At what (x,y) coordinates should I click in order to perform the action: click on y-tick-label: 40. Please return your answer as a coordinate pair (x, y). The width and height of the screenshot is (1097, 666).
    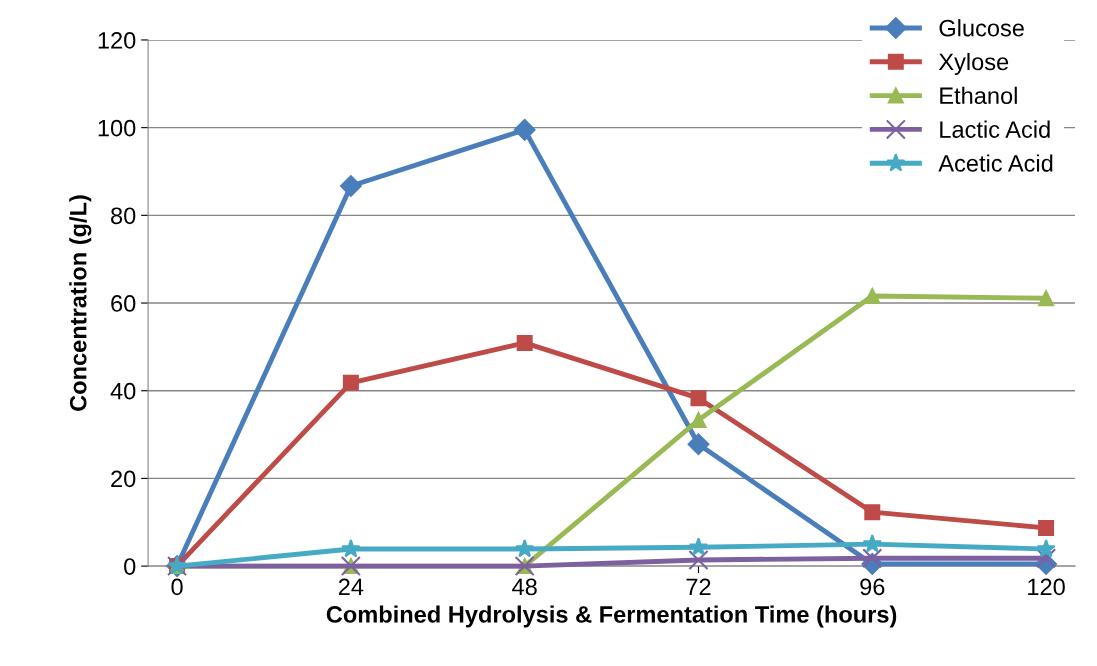
    Looking at the image, I should click on (123, 391).